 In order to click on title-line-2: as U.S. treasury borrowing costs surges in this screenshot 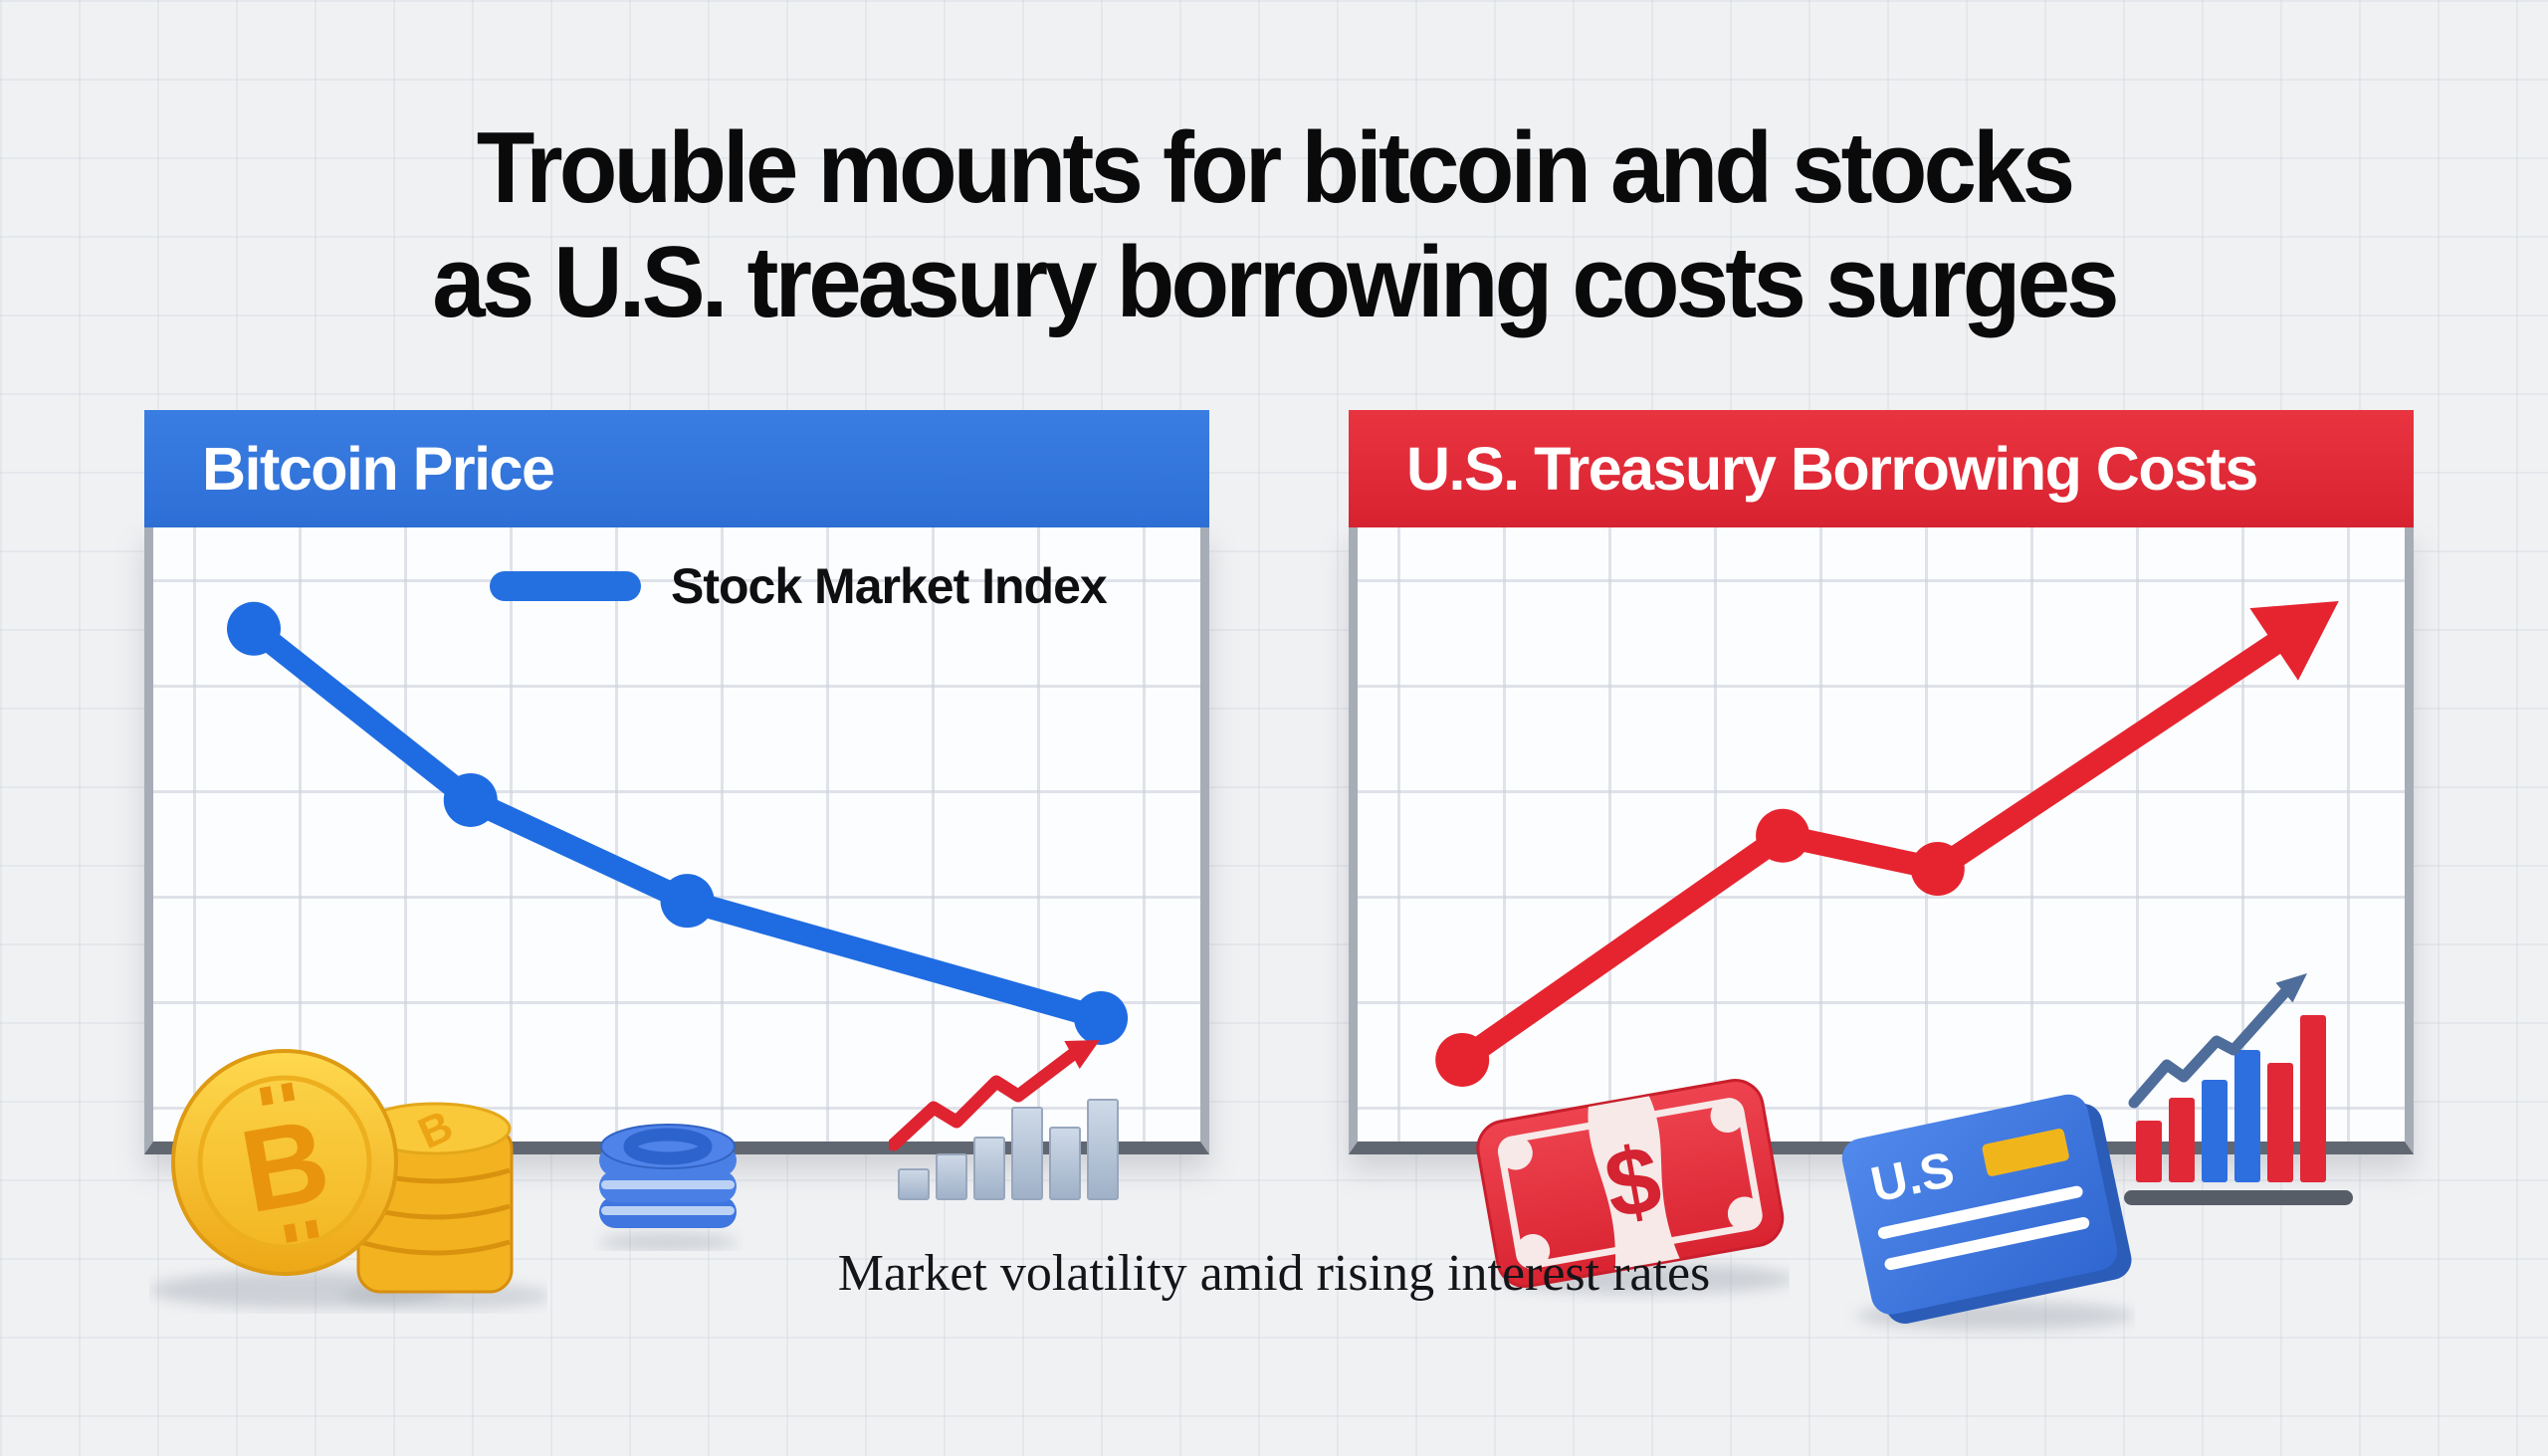, I will do `click(1275, 283)`.